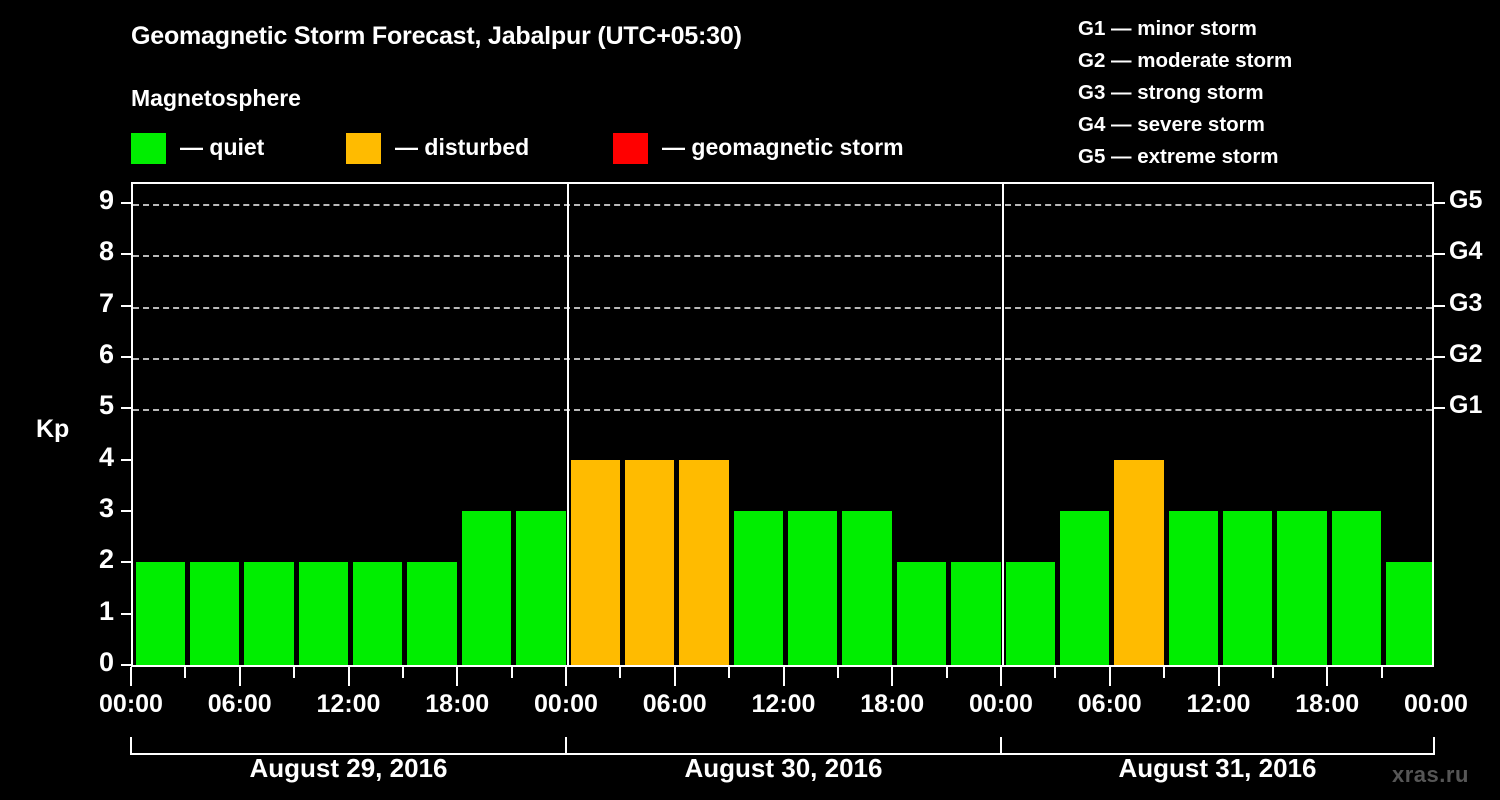 The width and height of the screenshot is (1500, 800). What do you see at coordinates (1167, 28) in the screenshot?
I see `g-legend-row-g1: G1 — minor storm` at bounding box center [1167, 28].